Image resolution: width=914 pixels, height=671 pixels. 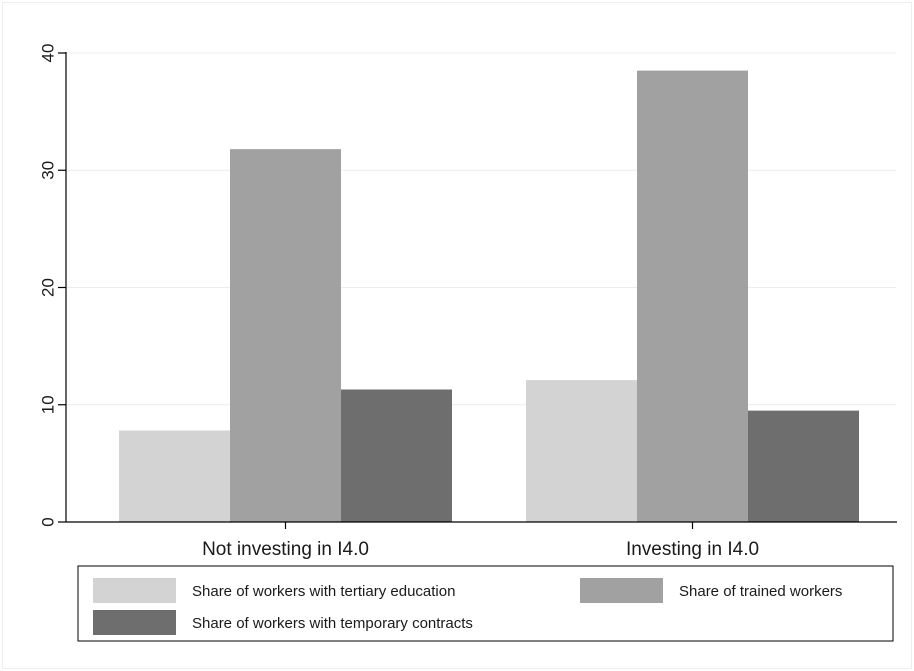 I want to click on legend-swatch-temporary, so click(x=134, y=622).